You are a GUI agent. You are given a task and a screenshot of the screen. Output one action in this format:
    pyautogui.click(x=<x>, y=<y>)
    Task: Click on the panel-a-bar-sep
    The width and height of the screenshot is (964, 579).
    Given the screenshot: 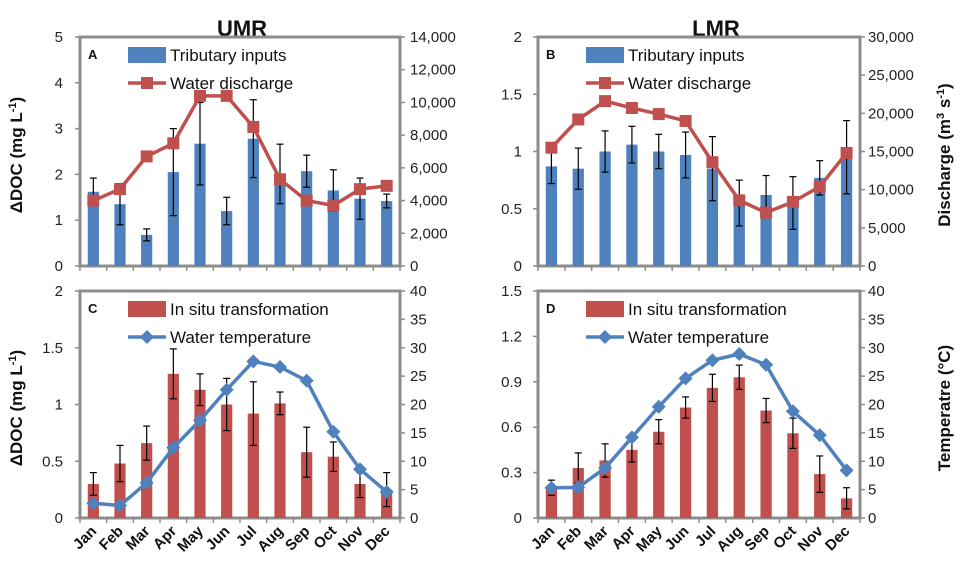 What is the action you would take?
    pyautogui.click(x=307, y=218)
    